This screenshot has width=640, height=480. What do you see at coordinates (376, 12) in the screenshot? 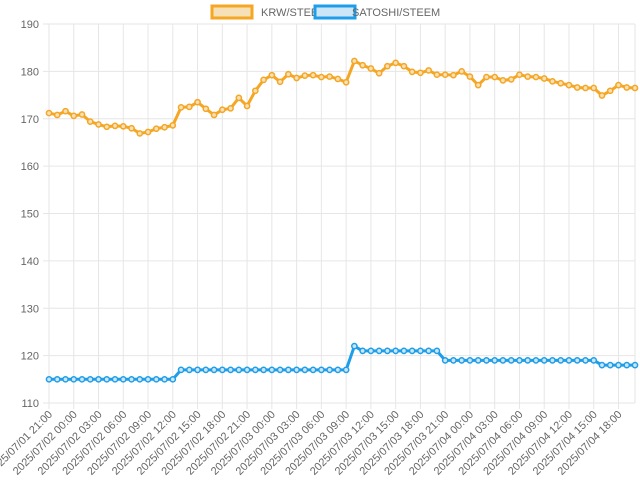
I see `legend-item: SATOSHI/STEEM` at bounding box center [376, 12].